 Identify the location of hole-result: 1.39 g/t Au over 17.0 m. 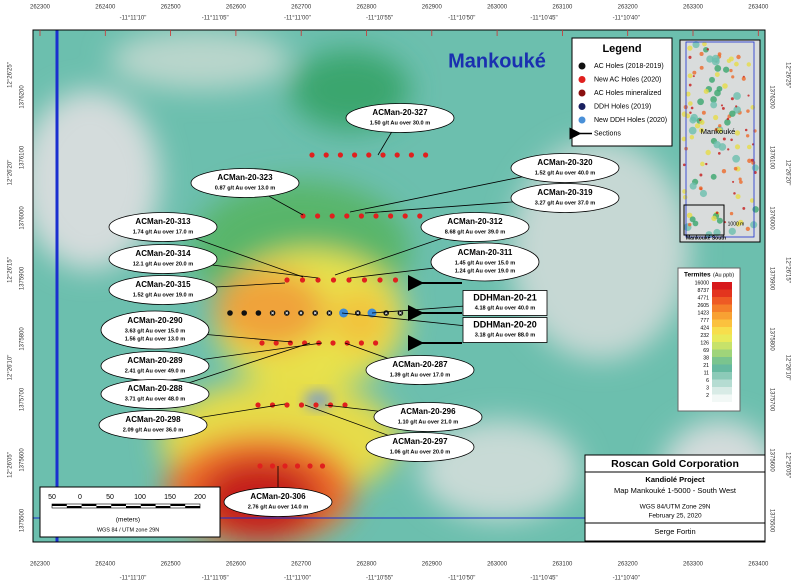
(420, 375).